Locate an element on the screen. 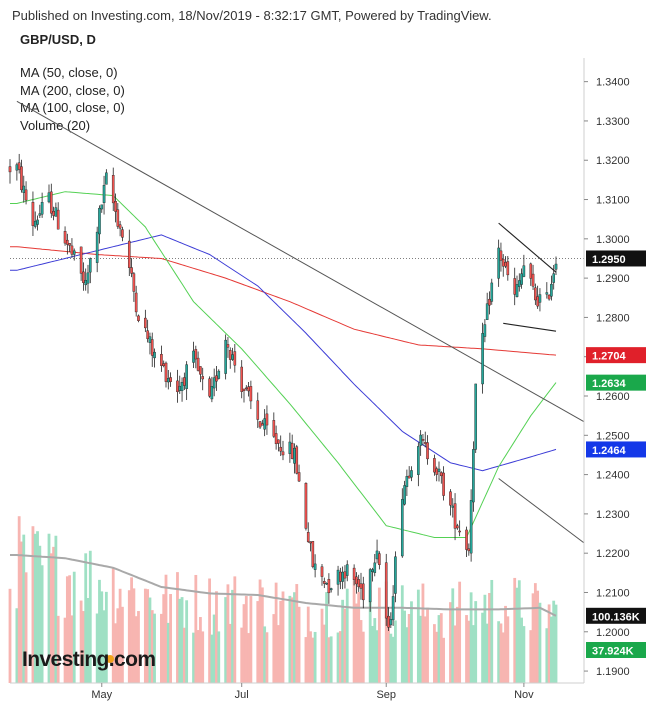 The height and width of the screenshot is (704, 652). time-tick-label: Sep is located at coordinates (386, 695).